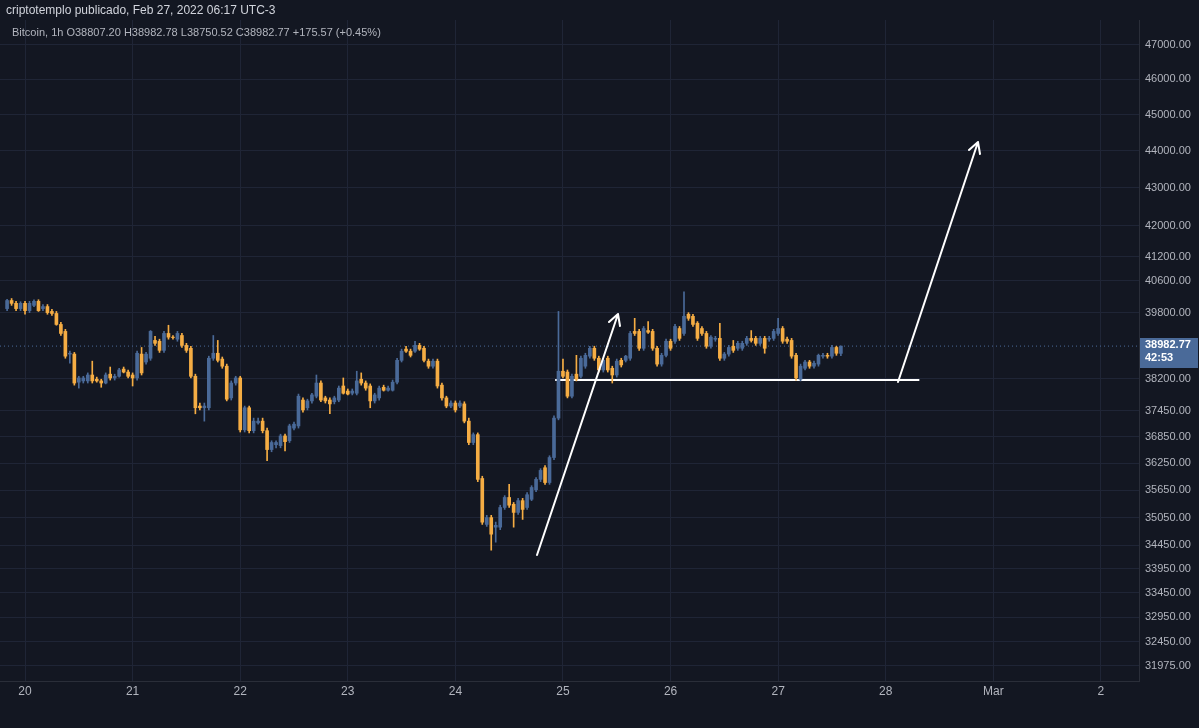 This screenshot has width=1199, height=728. What do you see at coordinates (778, 691) in the screenshot?
I see `x-tick-label: 27` at bounding box center [778, 691].